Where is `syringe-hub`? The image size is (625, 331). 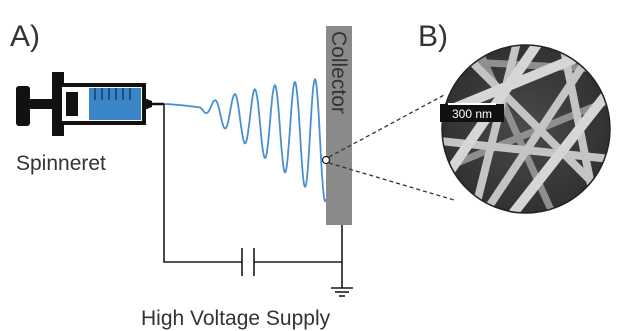 syringe-hub is located at coordinates (148, 104).